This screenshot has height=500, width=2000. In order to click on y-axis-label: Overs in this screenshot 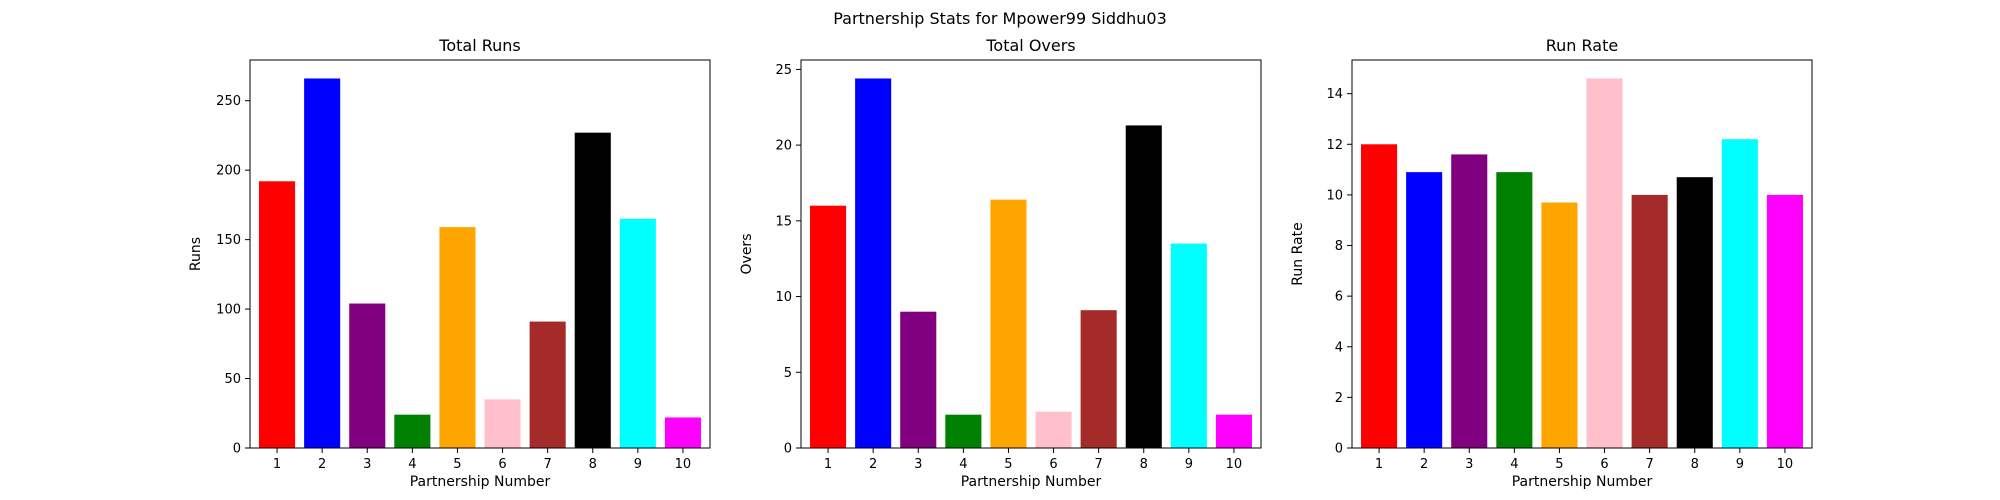, I will do `click(747, 254)`.